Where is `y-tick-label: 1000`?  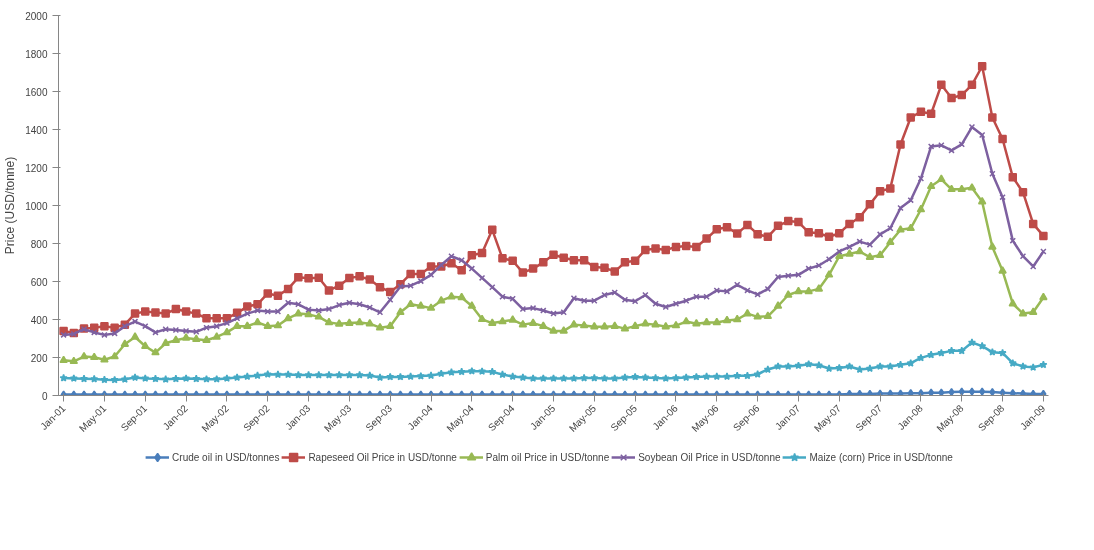 y-tick-label: 1000 is located at coordinates (36, 206).